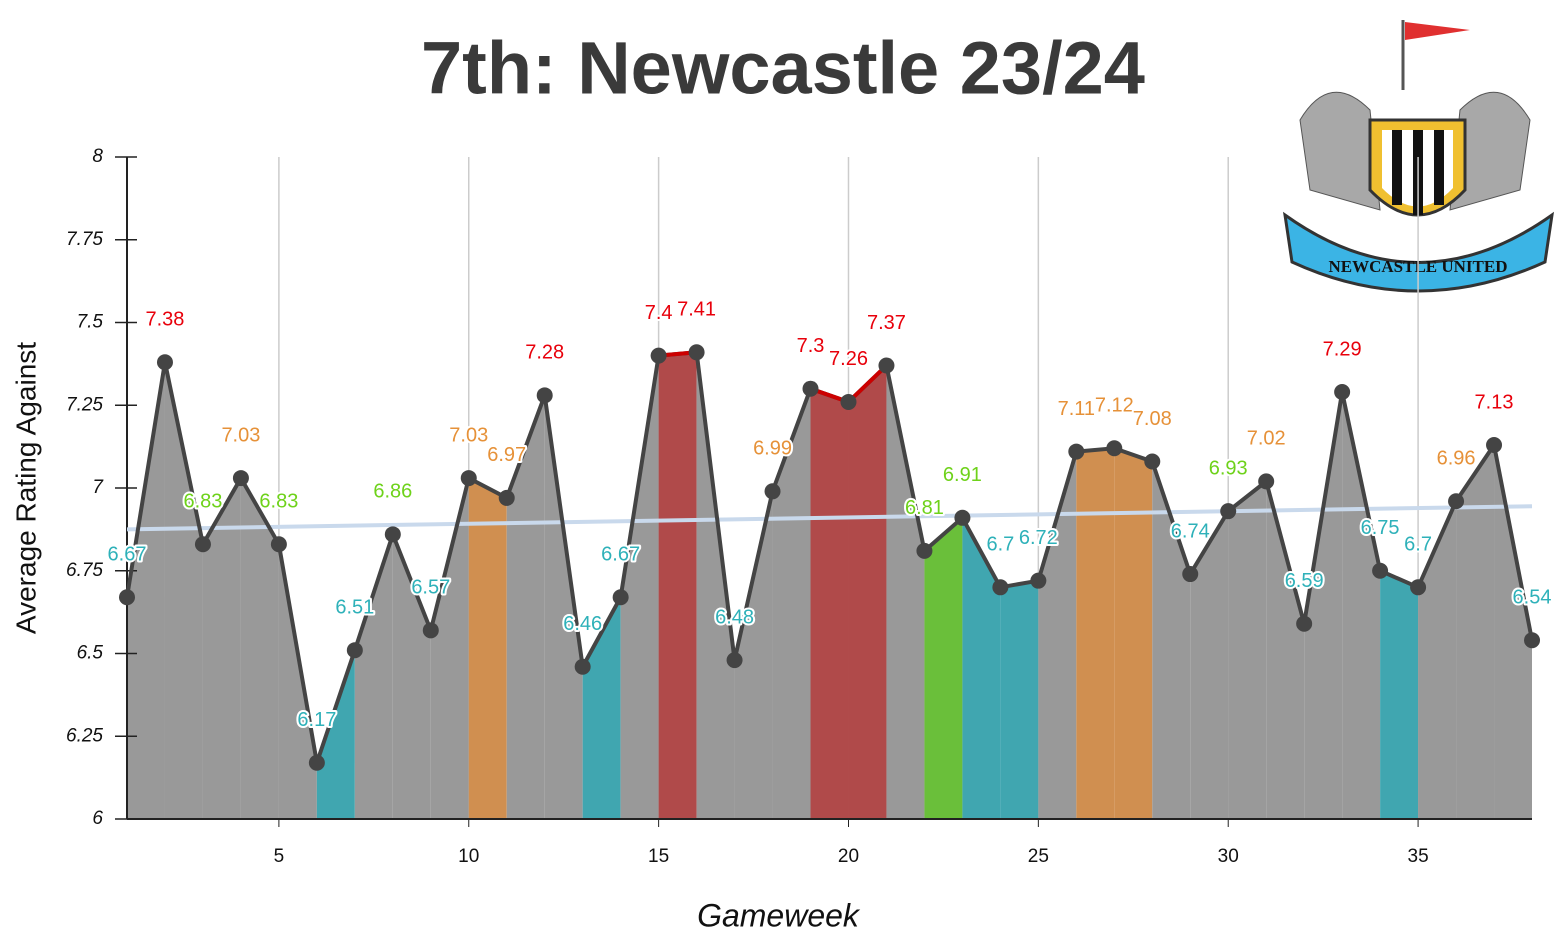 This screenshot has width=1560, height=944. Describe the element at coordinates (90, 653) in the screenshot. I see `y-tick-label: 6.5` at that location.